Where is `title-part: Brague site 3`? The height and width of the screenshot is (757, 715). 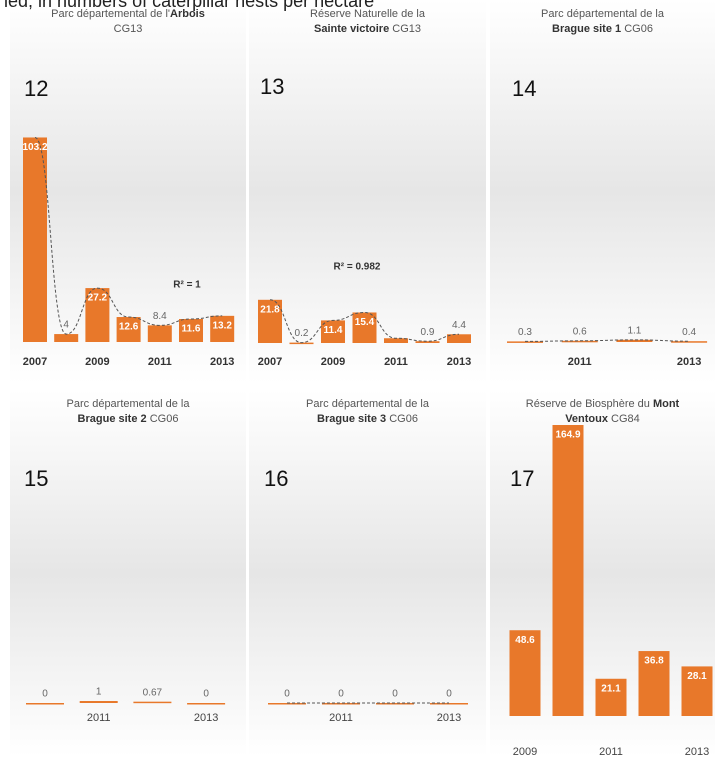 title-part: Brague site 3 is located at coordinates (351, 419).